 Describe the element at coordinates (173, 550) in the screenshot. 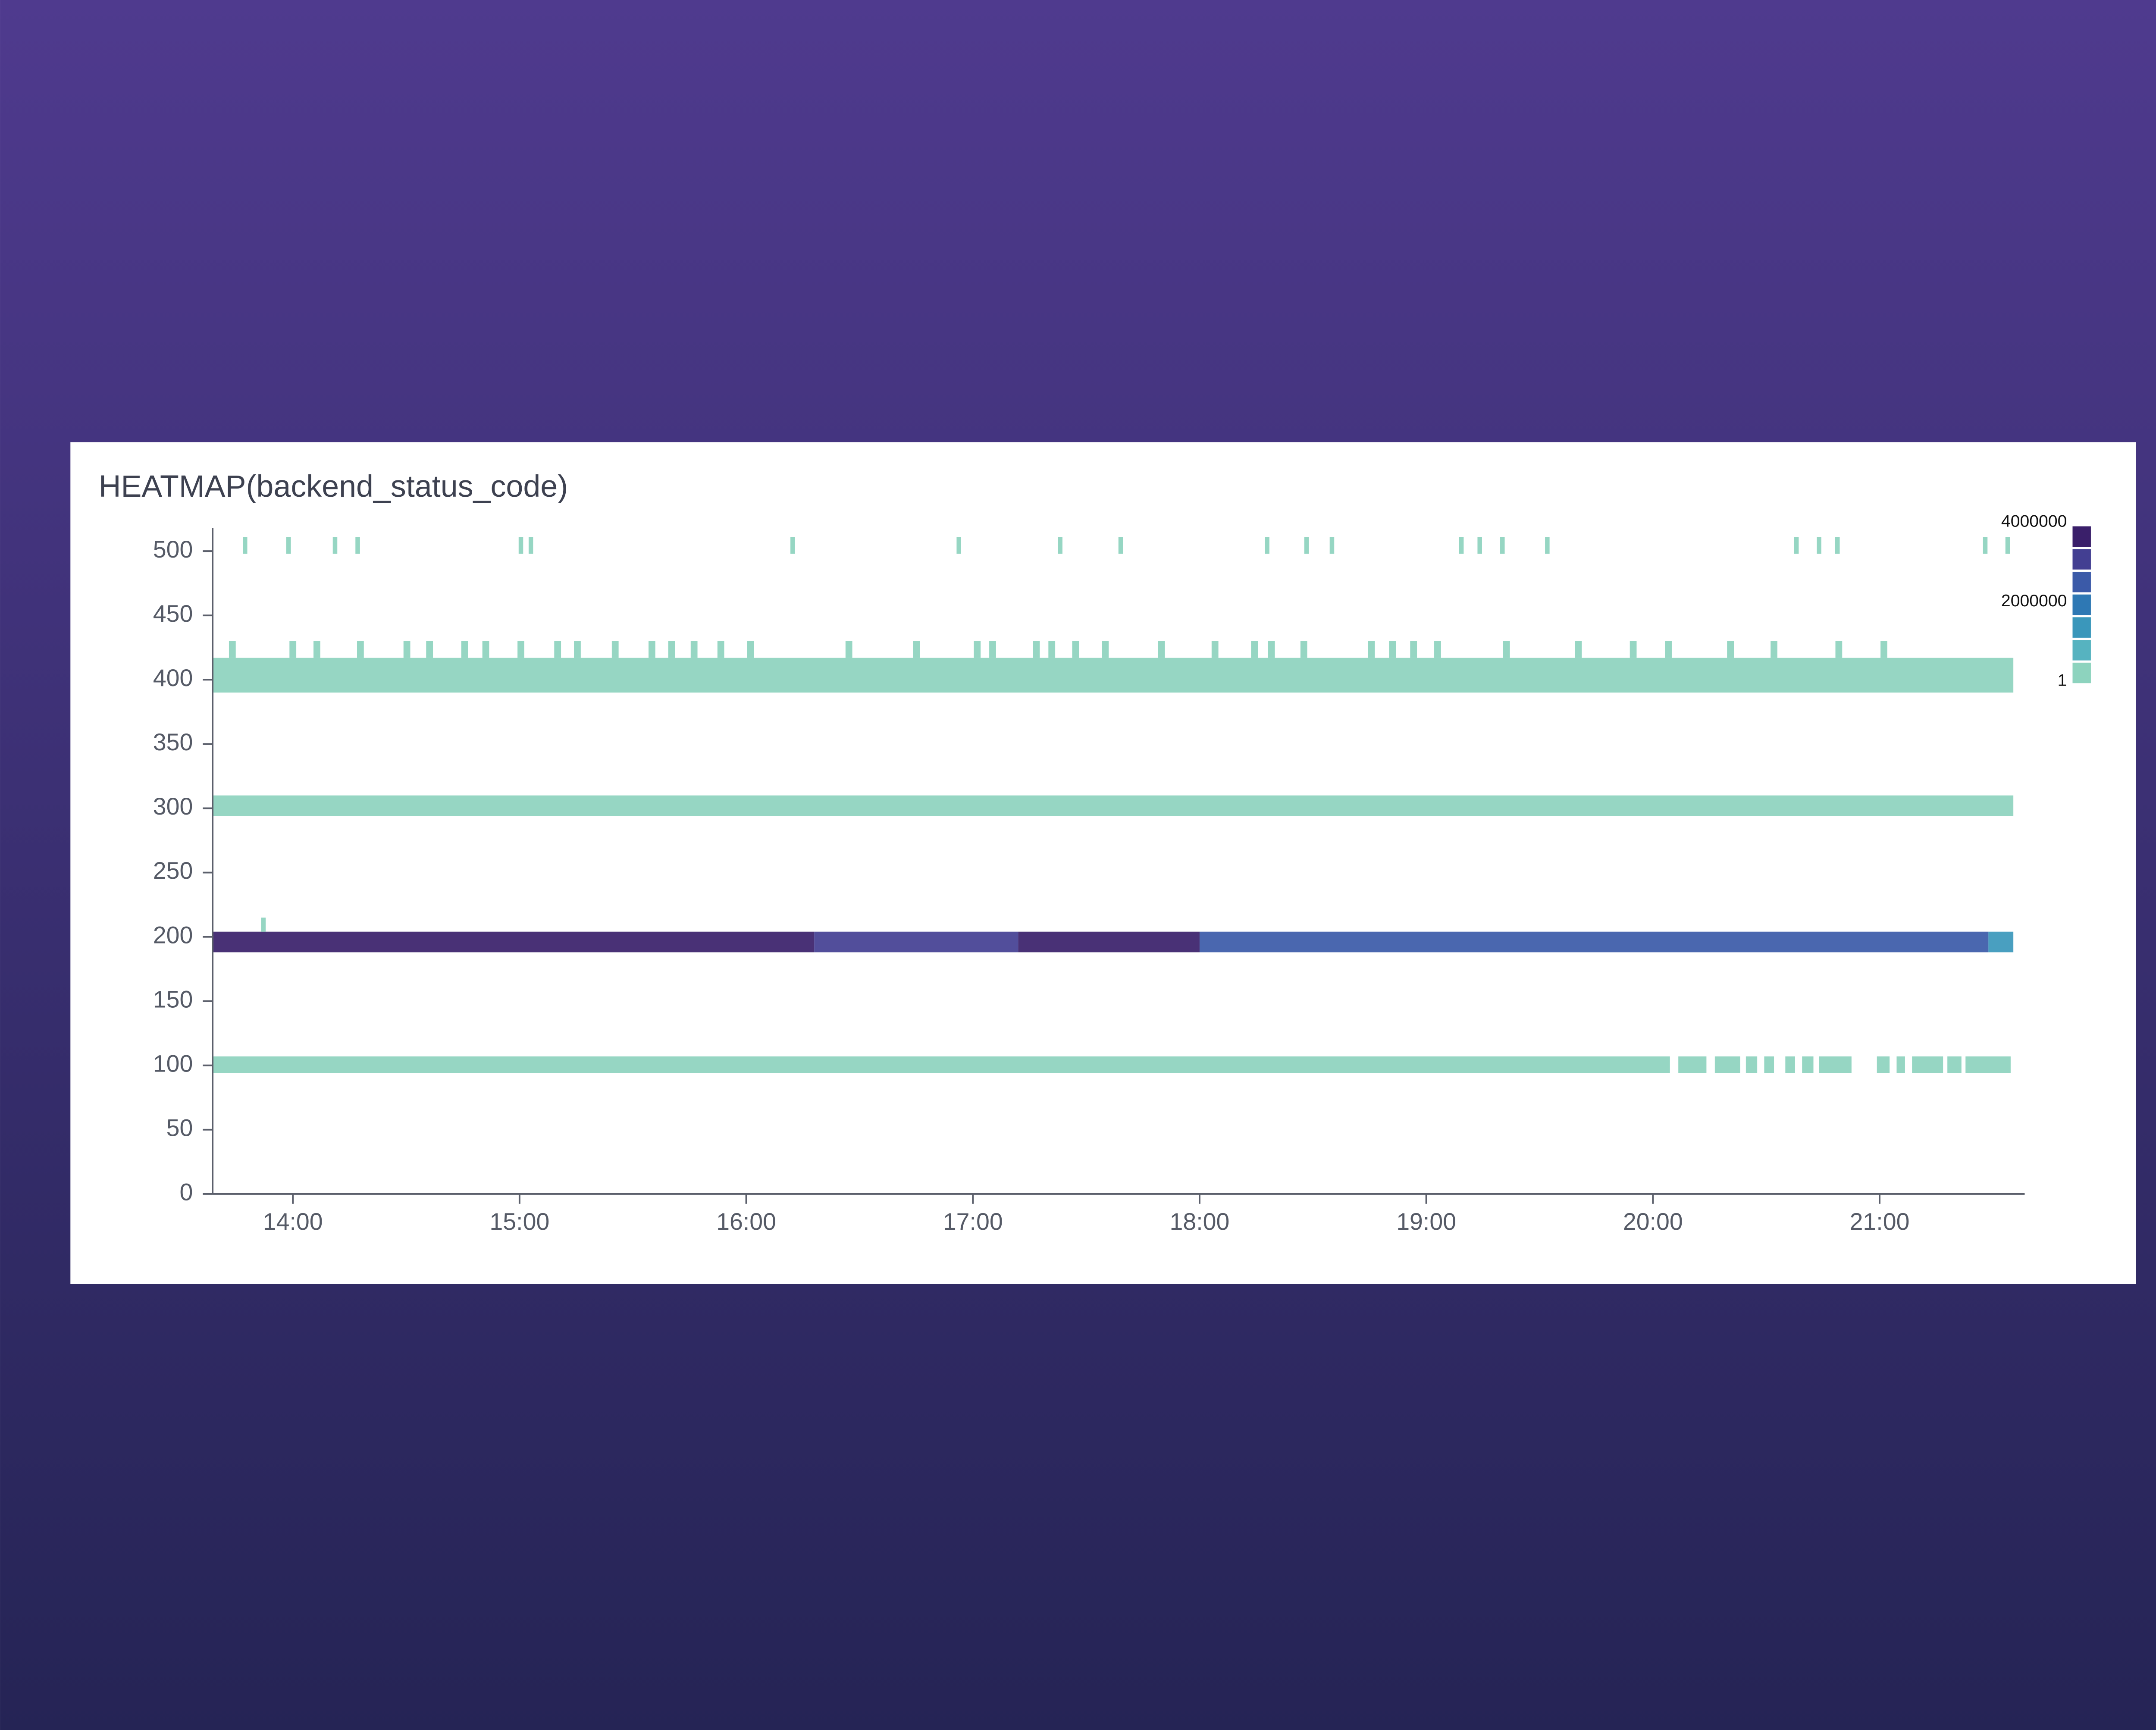

I see `y-tick-label: 500` at that location.